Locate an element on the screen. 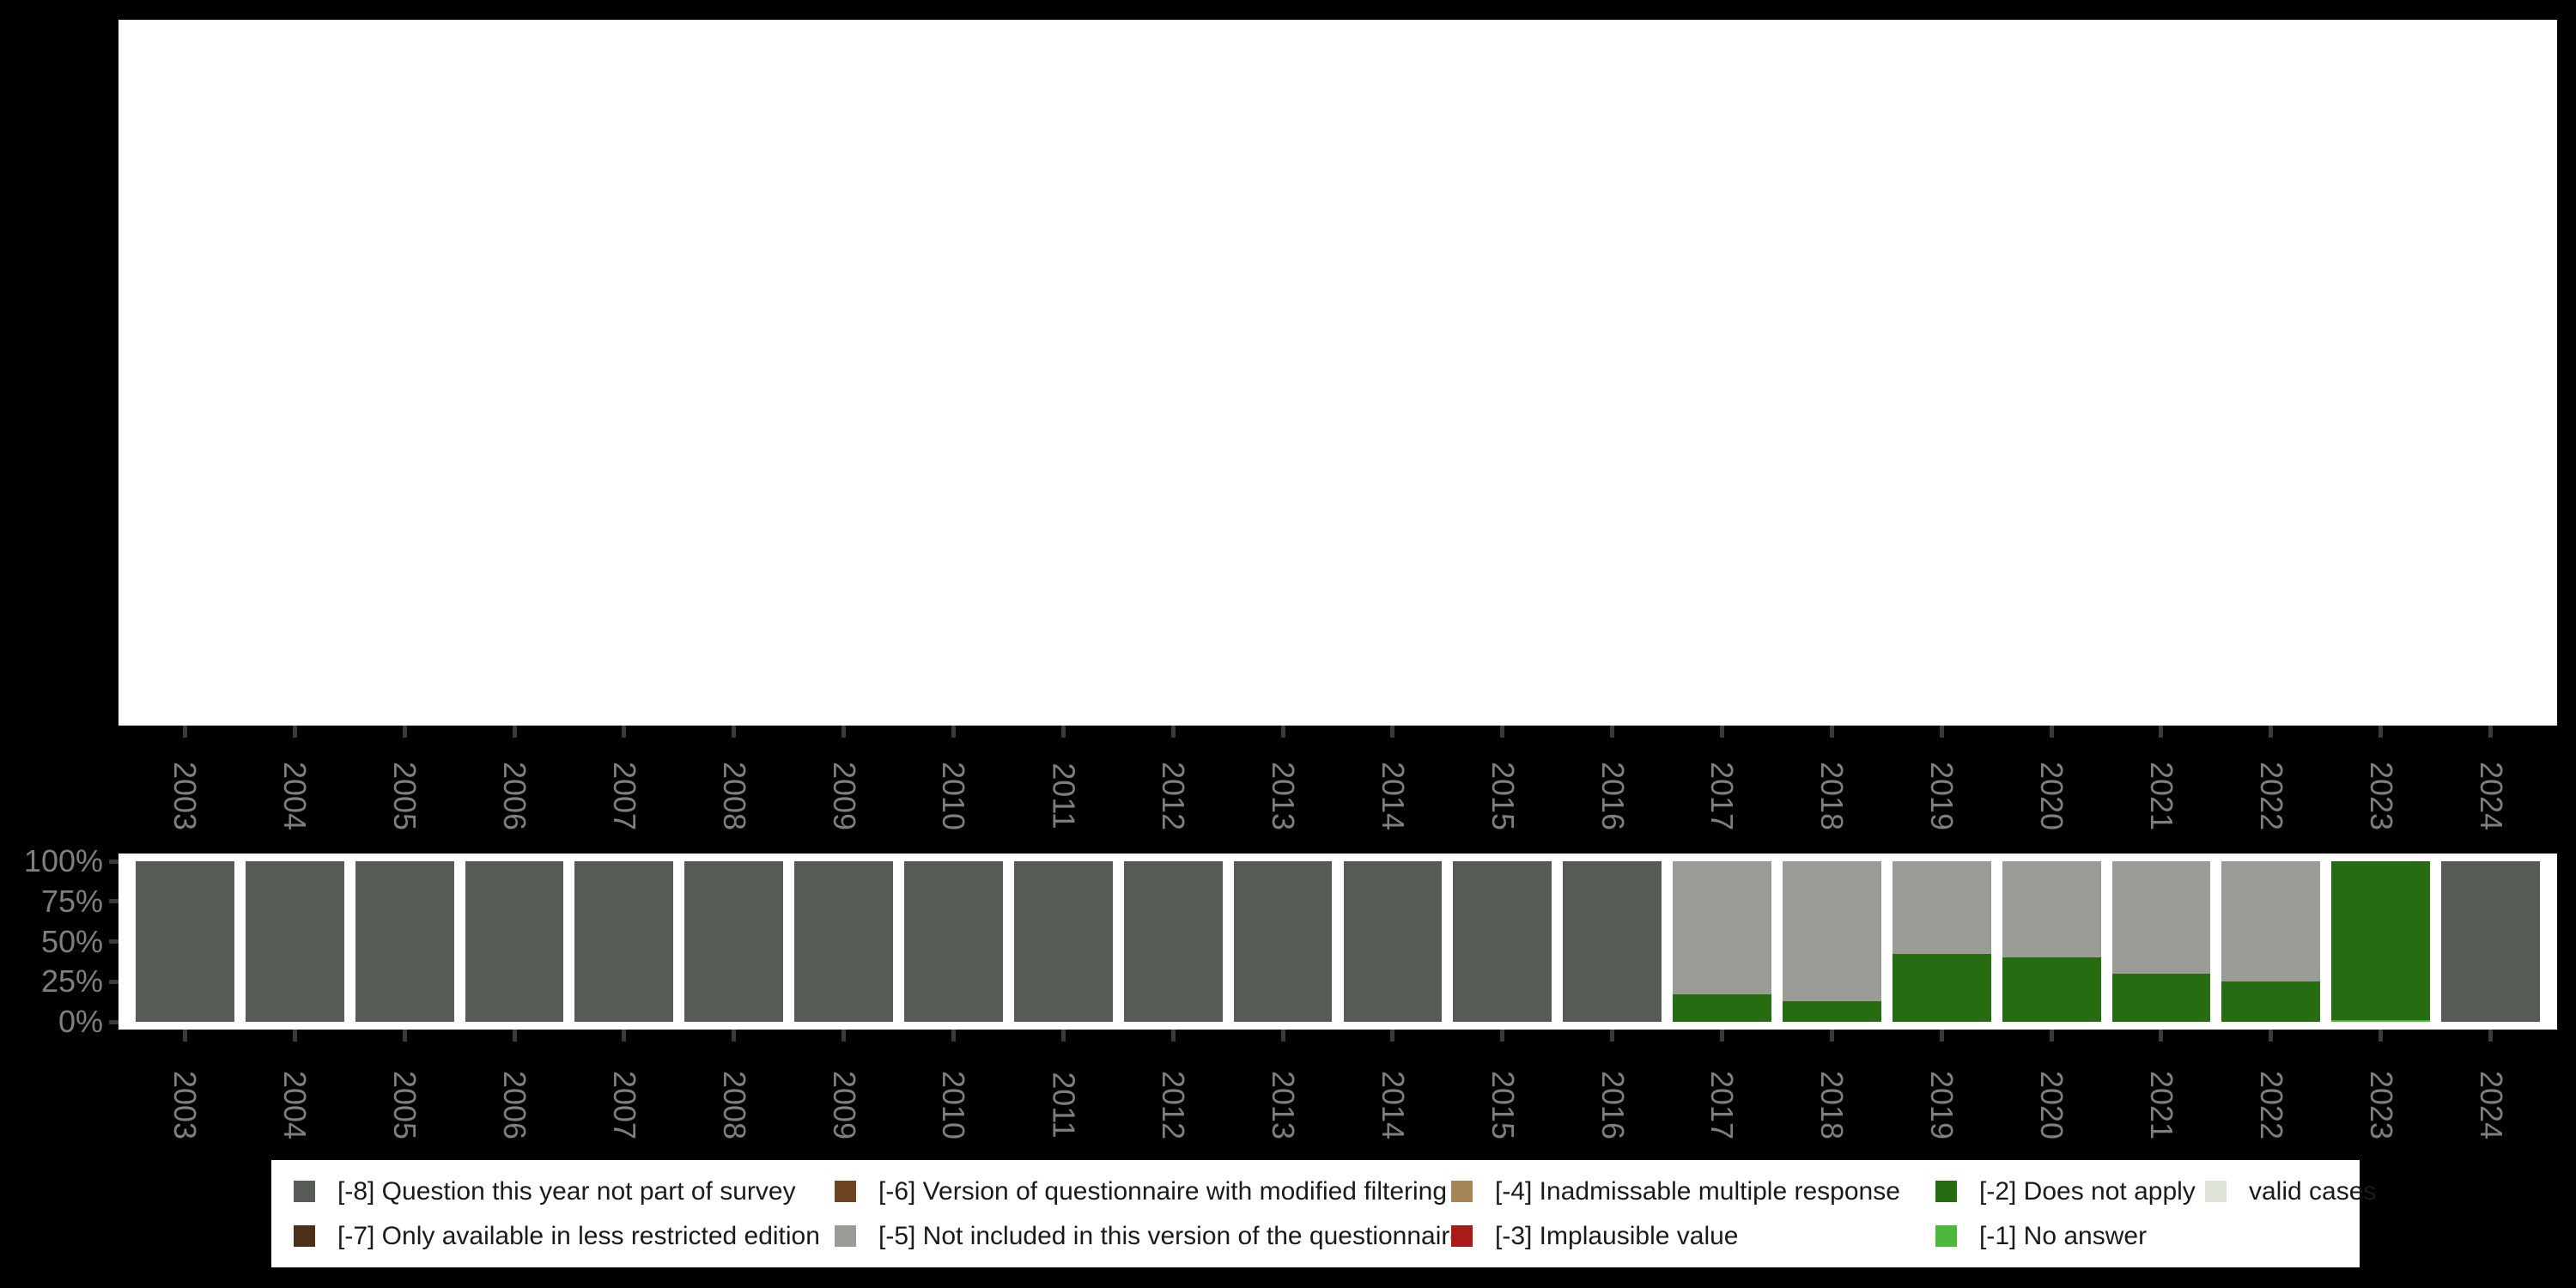 This screenshot has width=2576, height=1288. legend-label: [-3] Implausible value is located at coordinates (1617, 1235).